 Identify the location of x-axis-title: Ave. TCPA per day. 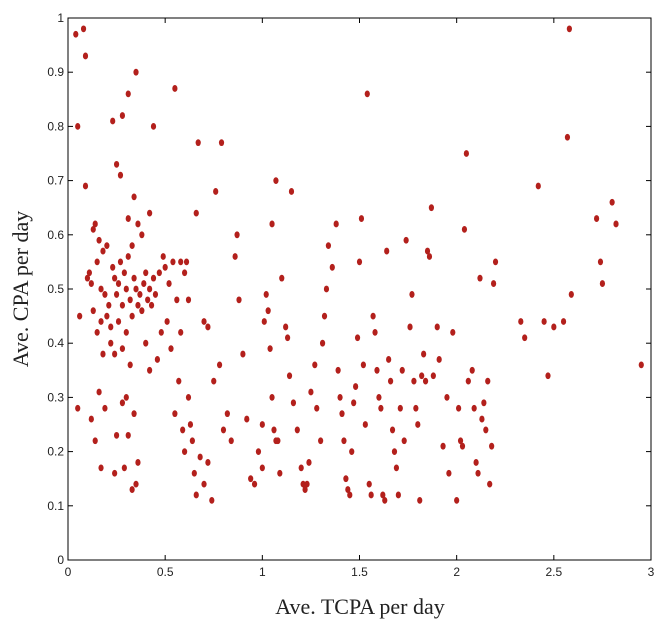
(359, 606).